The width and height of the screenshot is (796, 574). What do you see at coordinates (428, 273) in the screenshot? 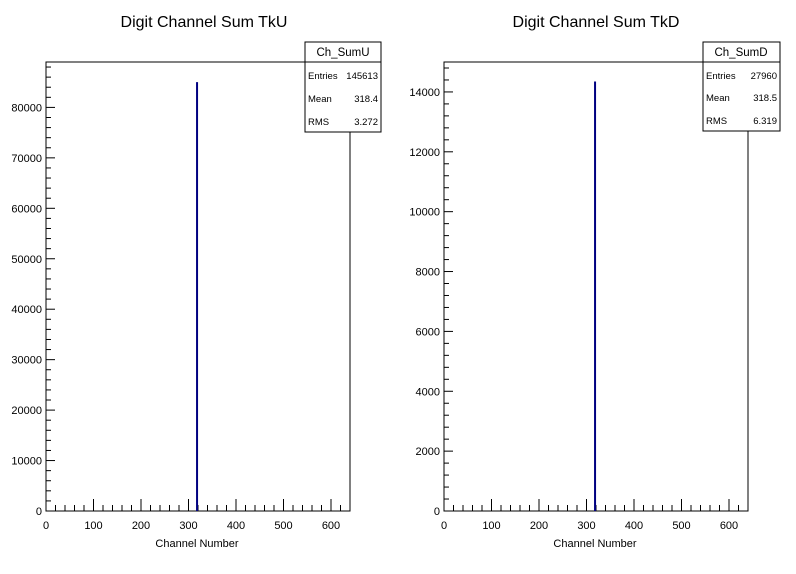
I see `y-tick-label: 8000` at bounding box center [428, 273].